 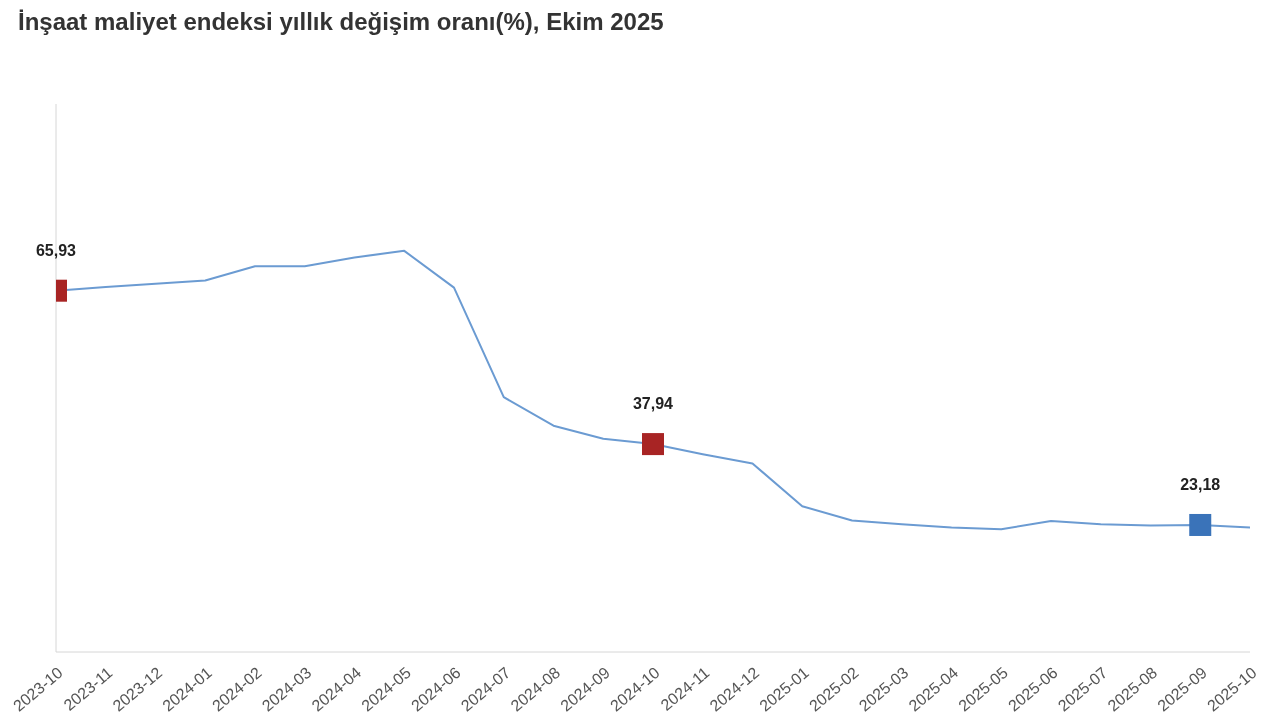 I want to click on chart-title: İnşaat maliyet endeksi yıllık değişim oranı(%), Ekim 2025, so click(x=341, y=22).